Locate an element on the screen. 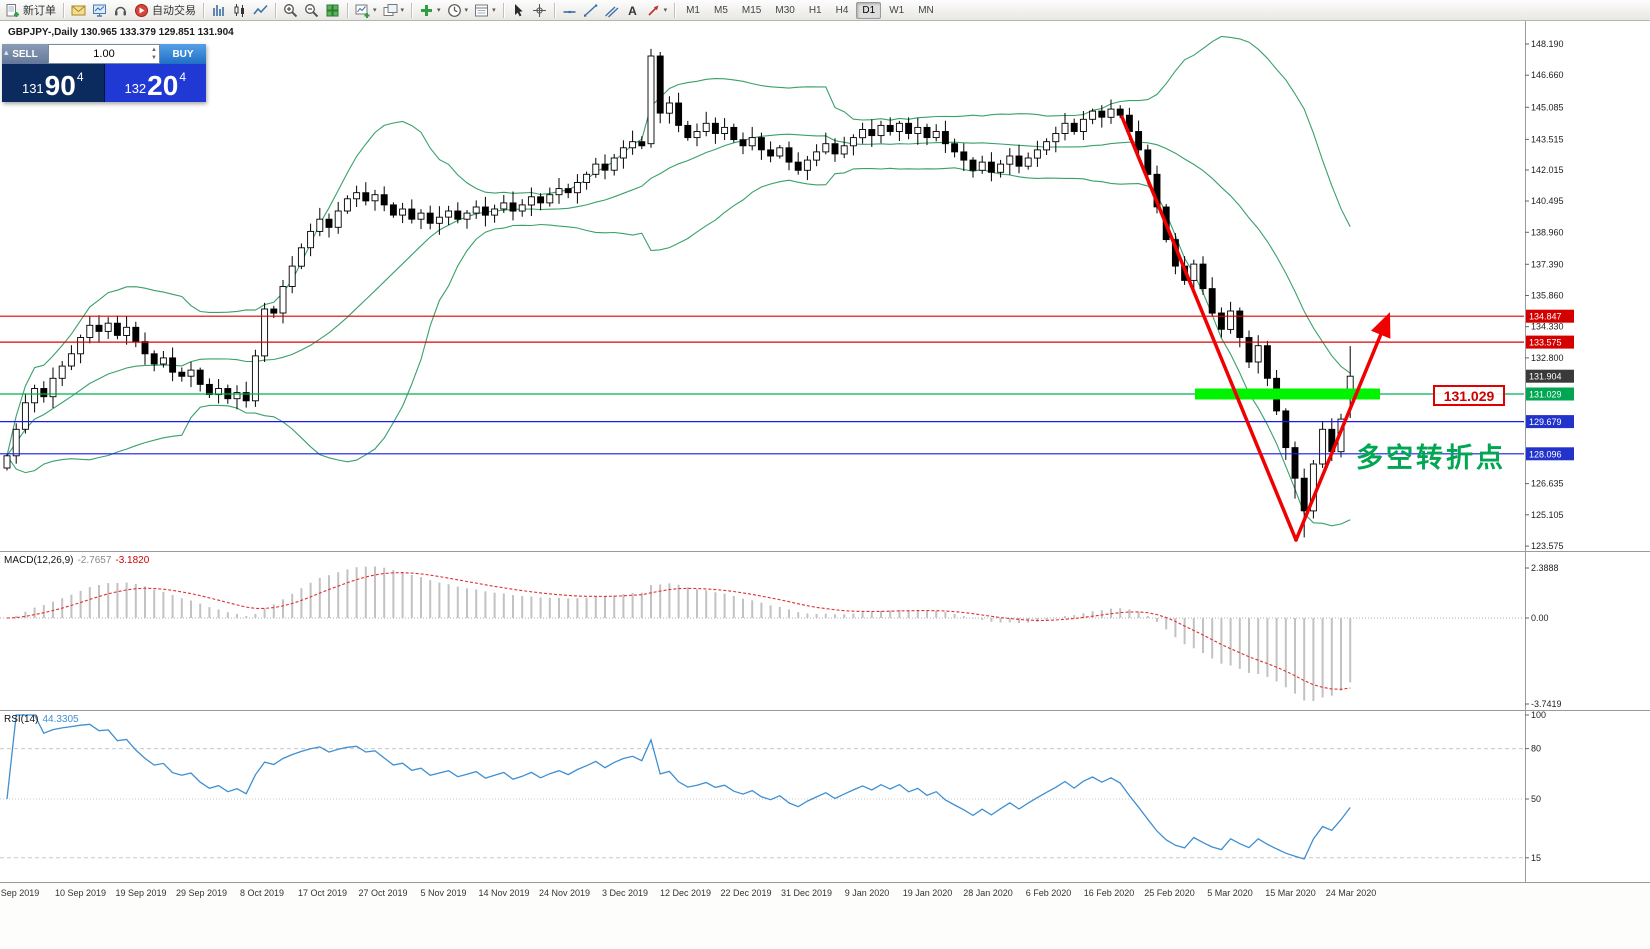 The height and width of the screenshot is (949, 1650). periods-button: ▾ is located at coordinates (458, 10).